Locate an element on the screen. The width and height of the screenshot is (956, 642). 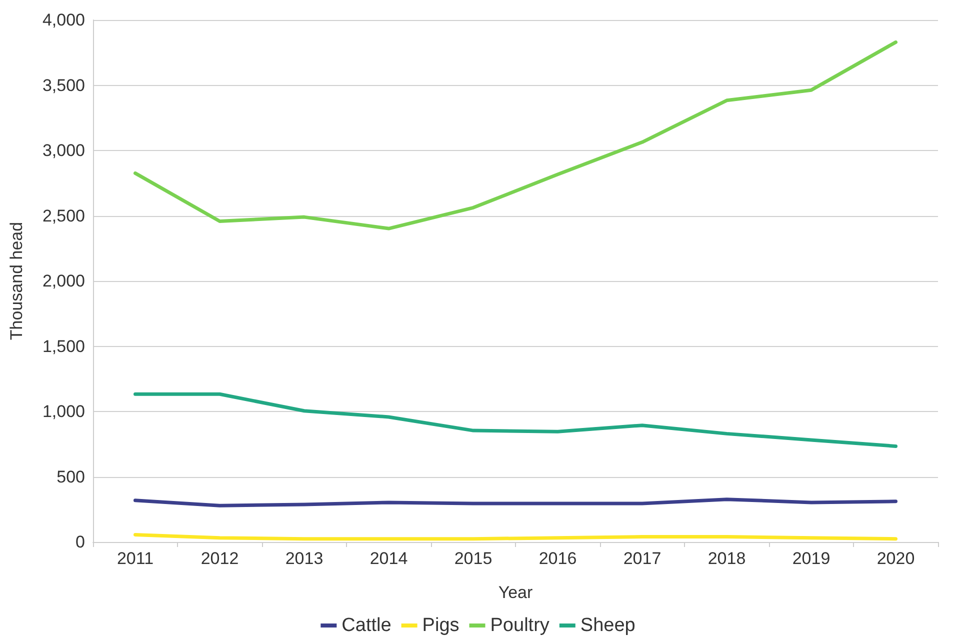
x-tick-label: 2020 is located at coordinates (895, 558).